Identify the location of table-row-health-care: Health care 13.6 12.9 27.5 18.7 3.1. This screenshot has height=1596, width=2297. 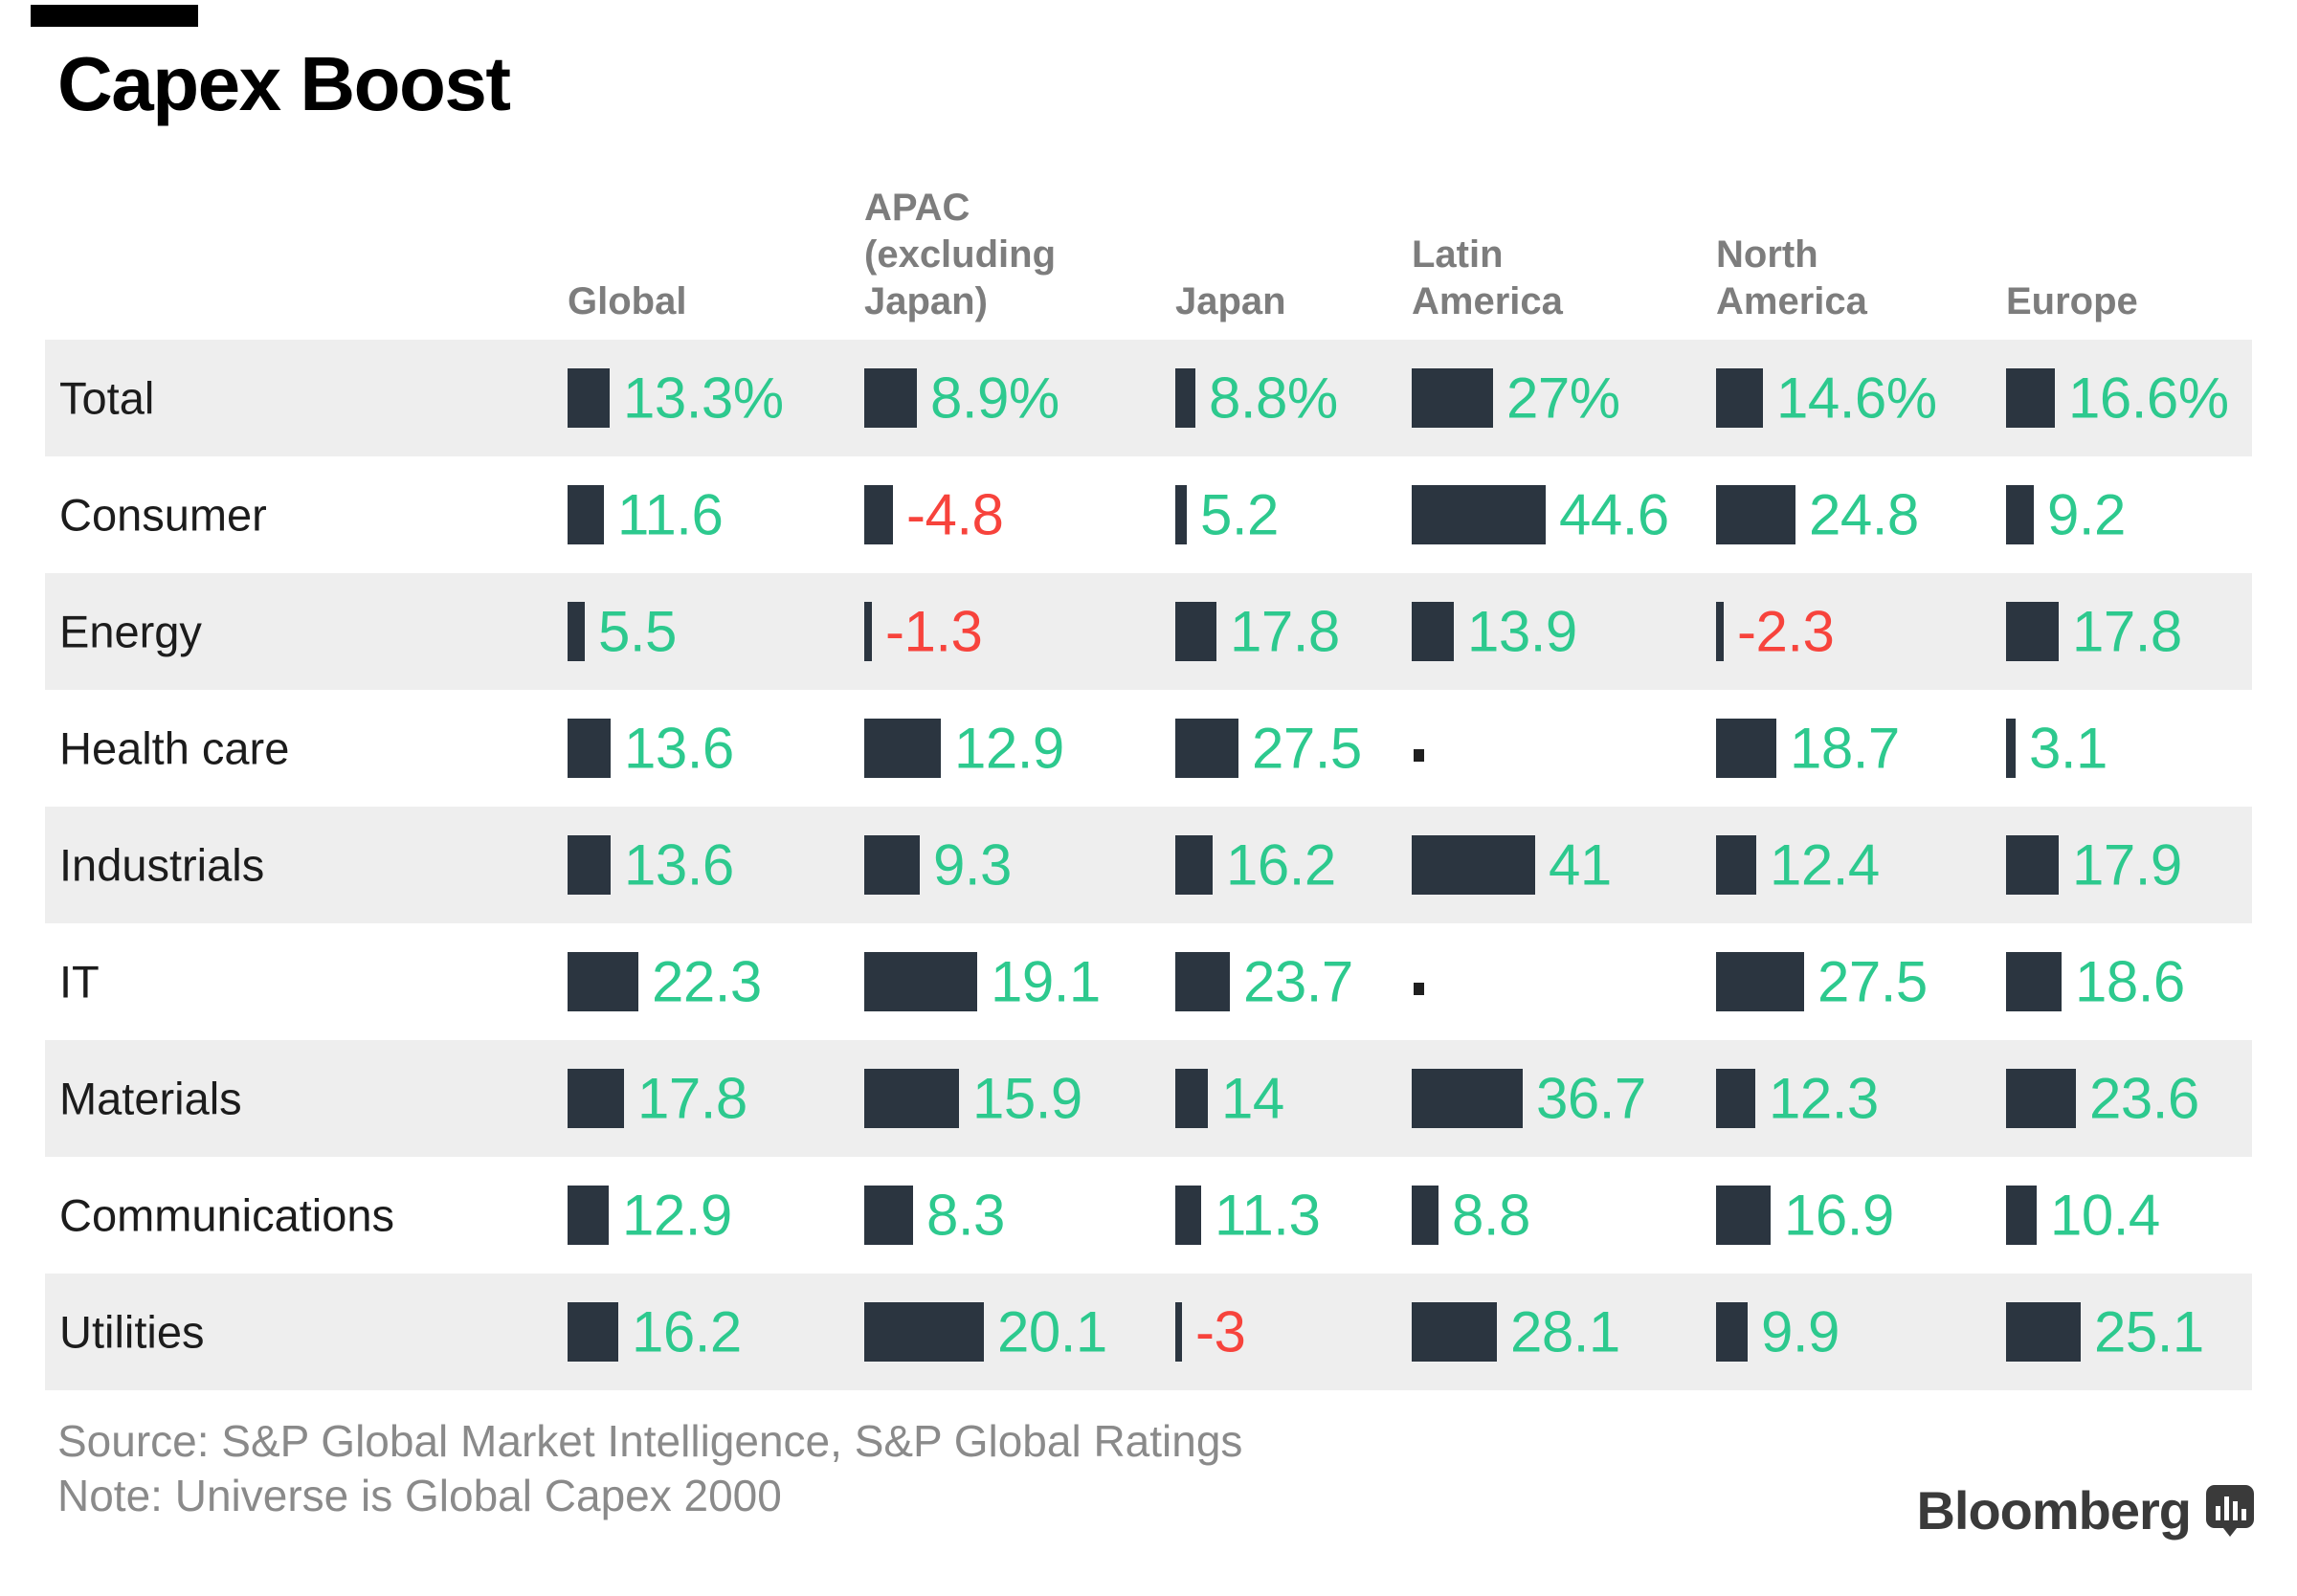
(1148, 749).